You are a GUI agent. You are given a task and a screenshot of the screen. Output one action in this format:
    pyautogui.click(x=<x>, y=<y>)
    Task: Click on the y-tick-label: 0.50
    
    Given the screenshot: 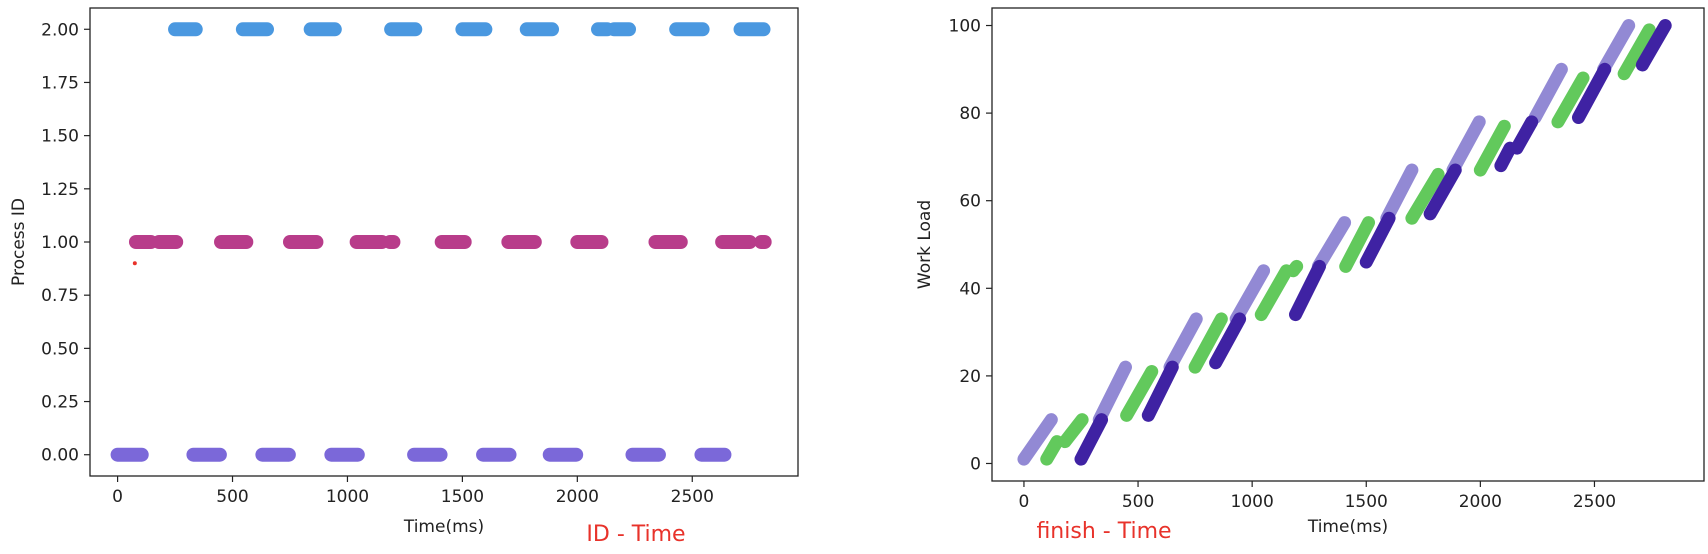 What is the action you would take?
    pyautogui.click(x=60, y=349)
    